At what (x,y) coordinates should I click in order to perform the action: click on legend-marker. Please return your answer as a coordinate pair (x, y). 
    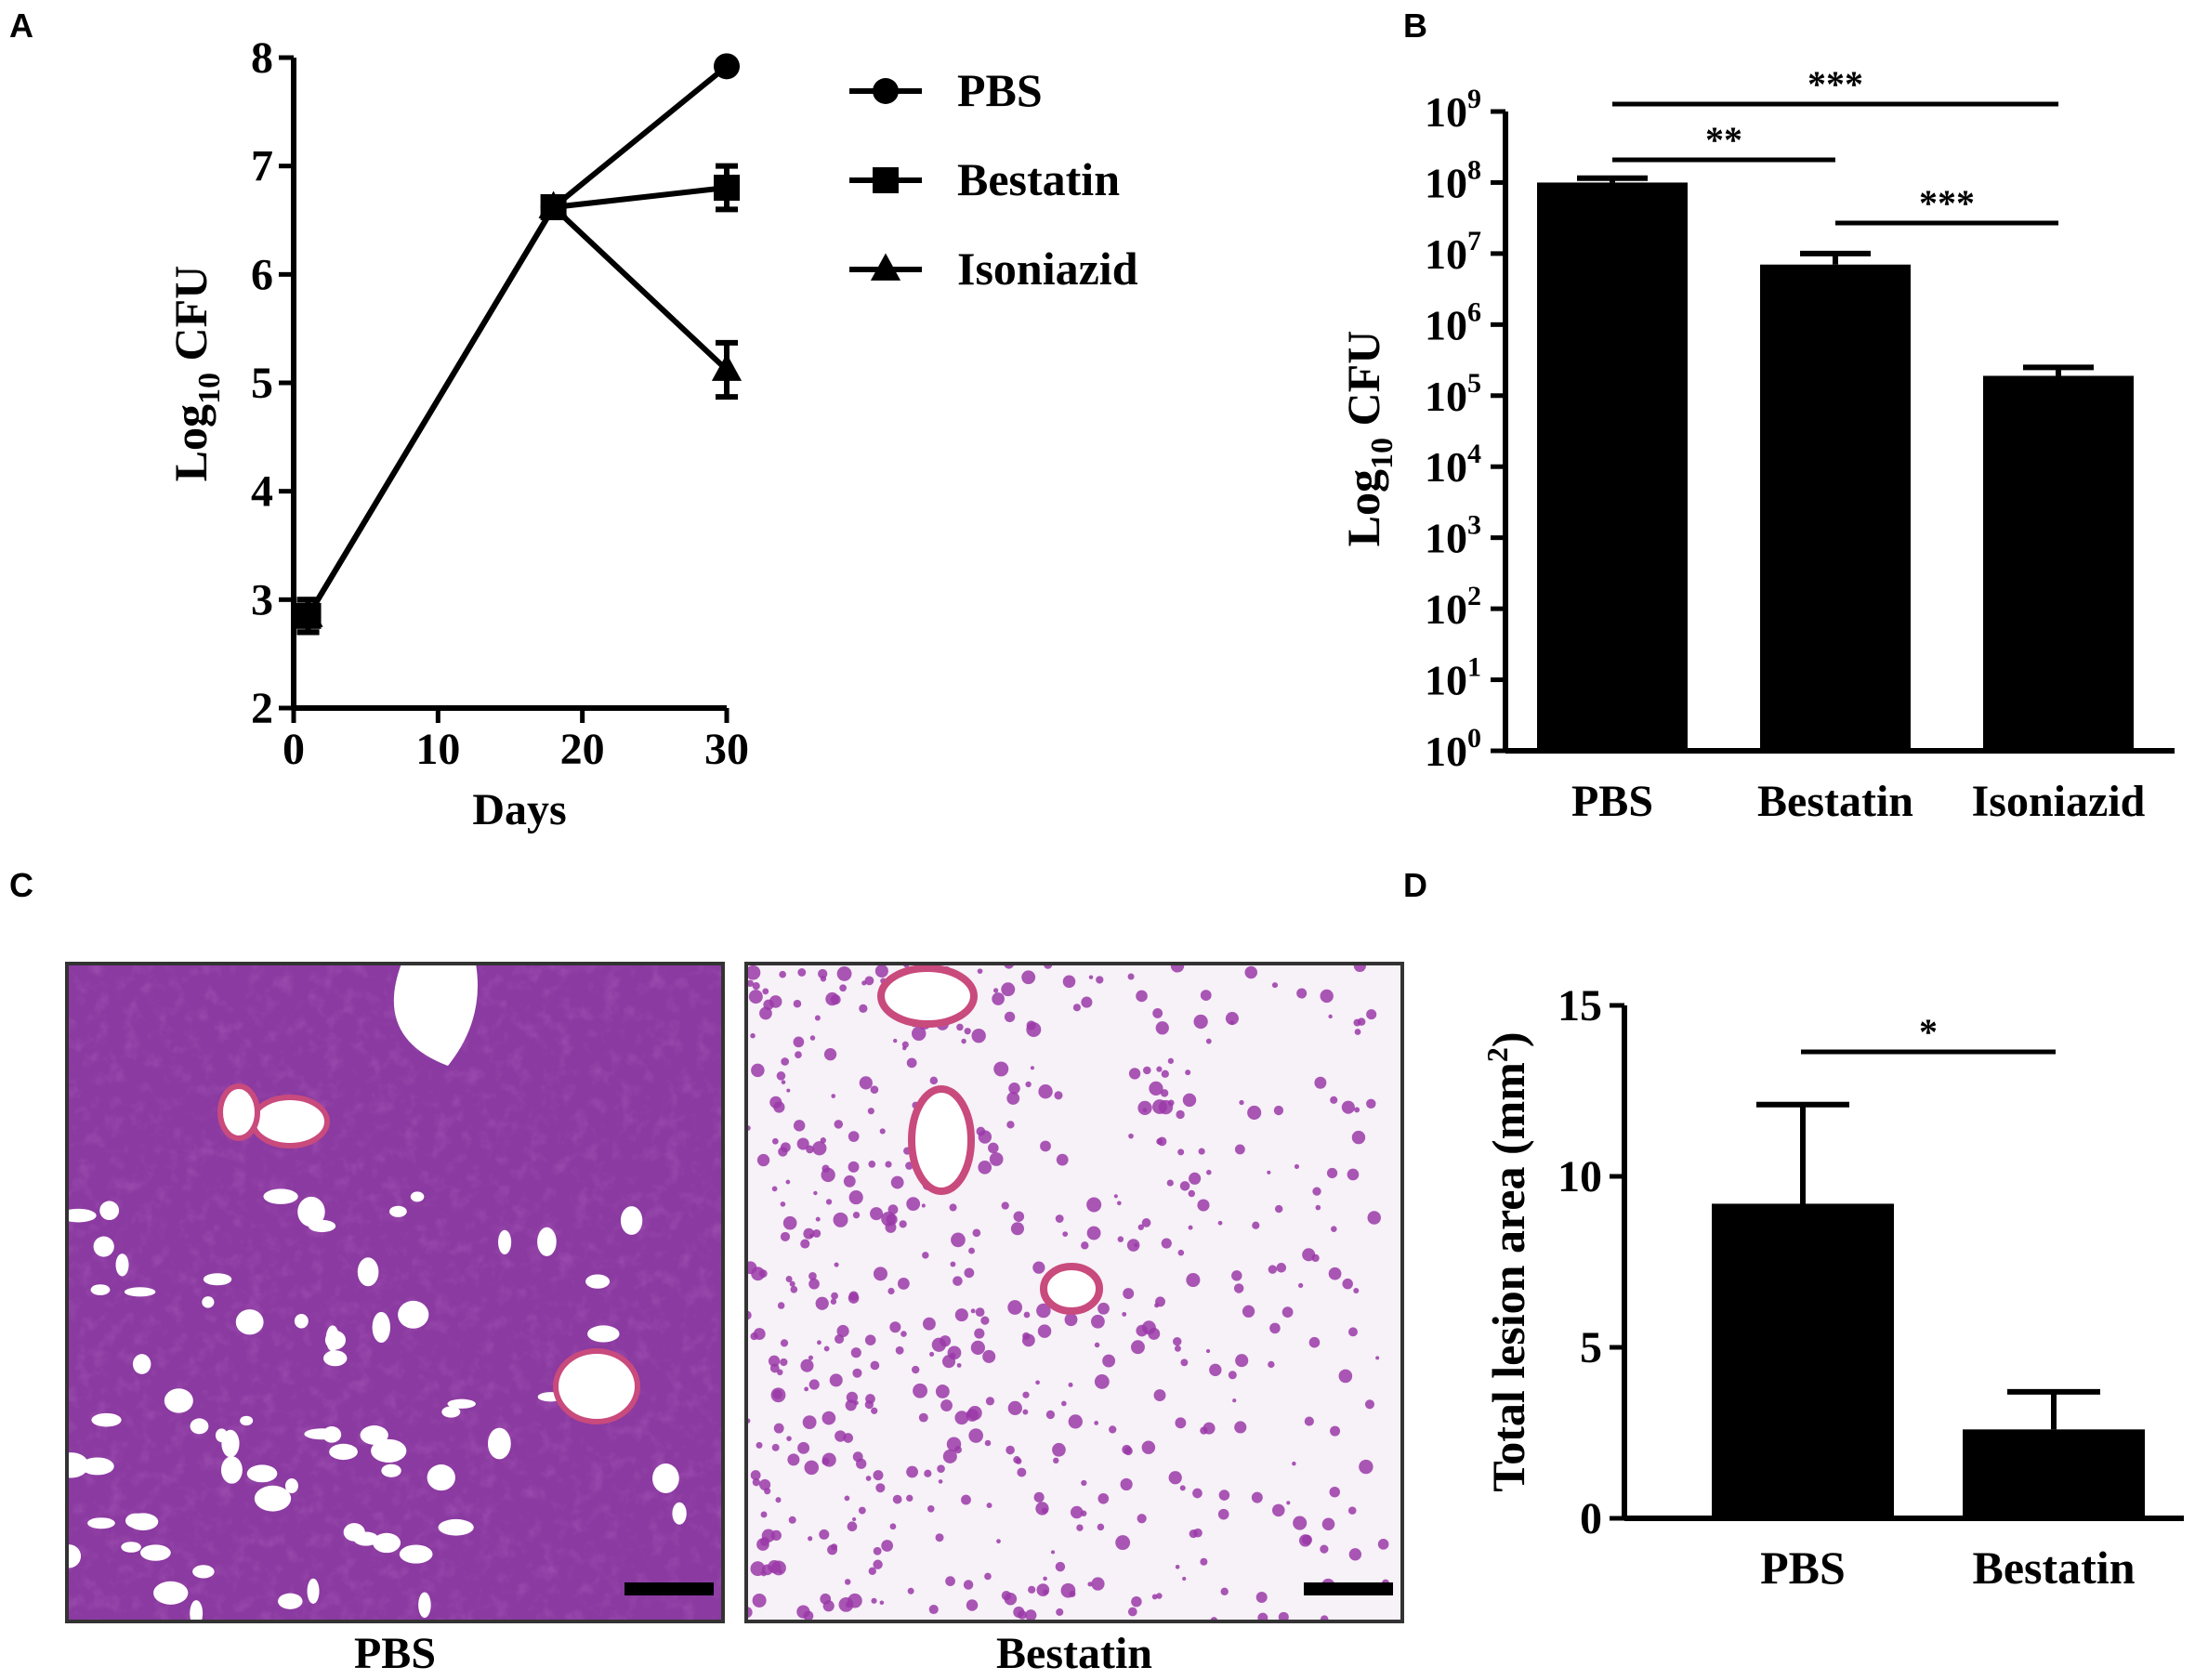
    Looking at the image, I should click on (885, 267).